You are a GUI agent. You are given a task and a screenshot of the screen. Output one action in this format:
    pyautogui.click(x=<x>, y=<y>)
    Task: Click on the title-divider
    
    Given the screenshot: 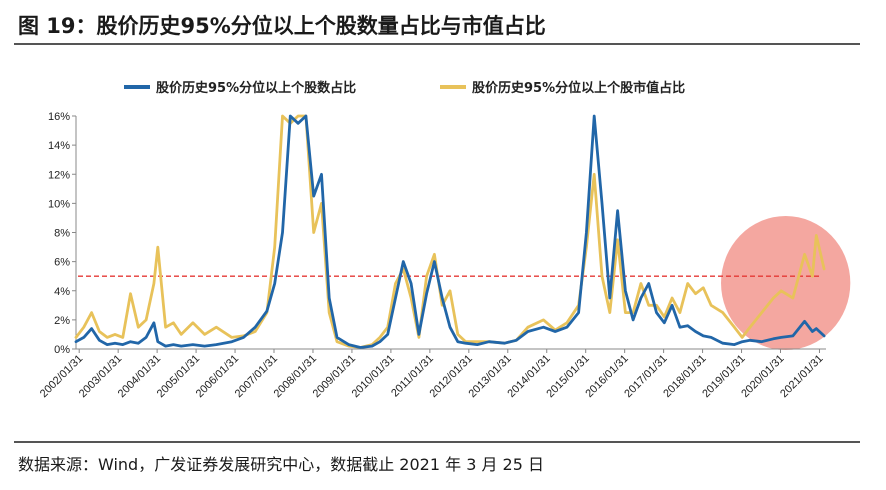 What is the action you would take?
    pyautogui.click(x=437, y=44)
    